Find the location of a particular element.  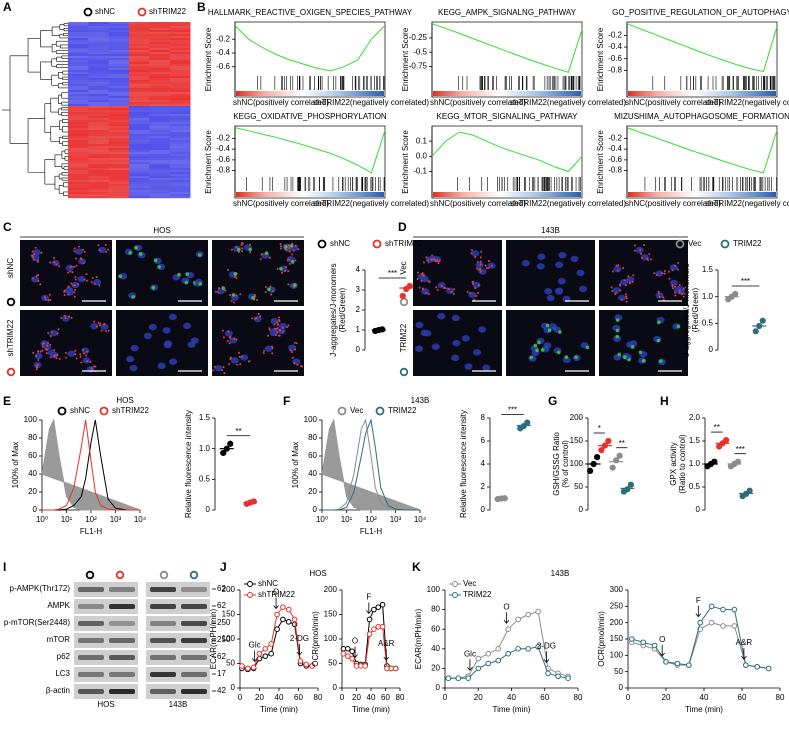

y-tick-label: 6 is located at coordinates (483, 440).